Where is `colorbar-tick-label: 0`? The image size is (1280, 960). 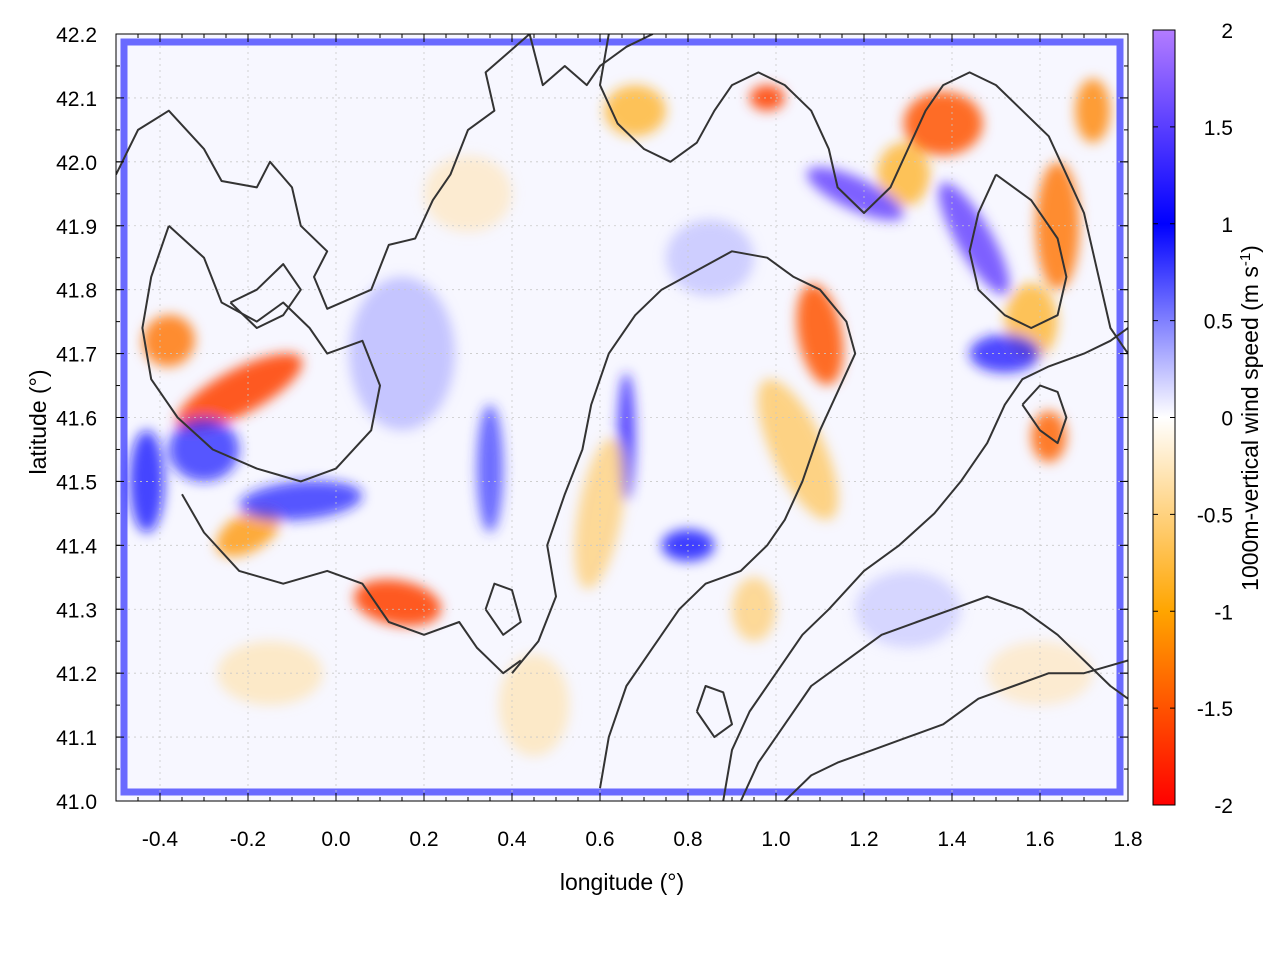
colorbar-tick-label: 0 is located at coordinates (1227, 419).